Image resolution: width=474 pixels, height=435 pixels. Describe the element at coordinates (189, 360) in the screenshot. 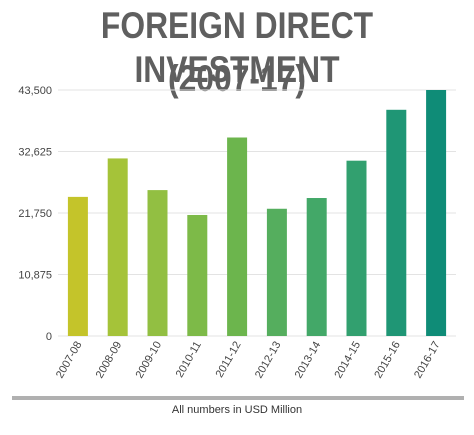

I see `x-tick-label: 2010-11` at that location.